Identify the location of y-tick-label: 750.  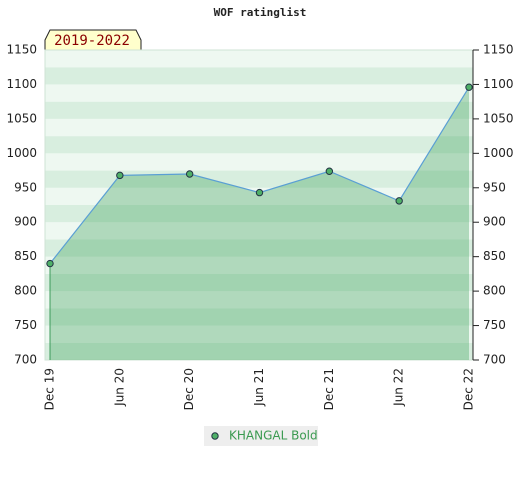
(25, 325).